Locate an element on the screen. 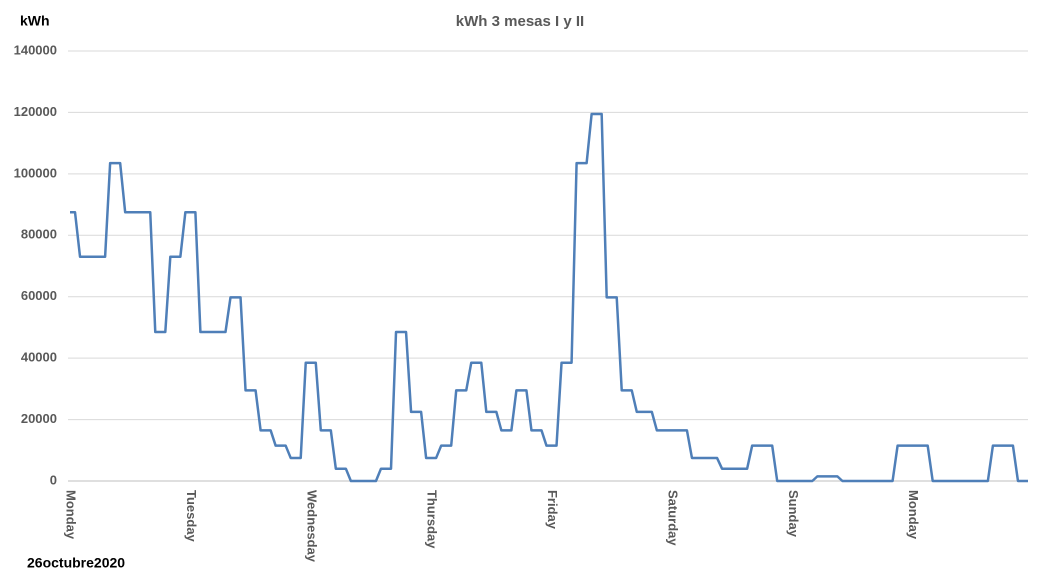 This screenshot has width=1040, height=577. y-tick-label: 20000 is located at coordinates (39, 418).